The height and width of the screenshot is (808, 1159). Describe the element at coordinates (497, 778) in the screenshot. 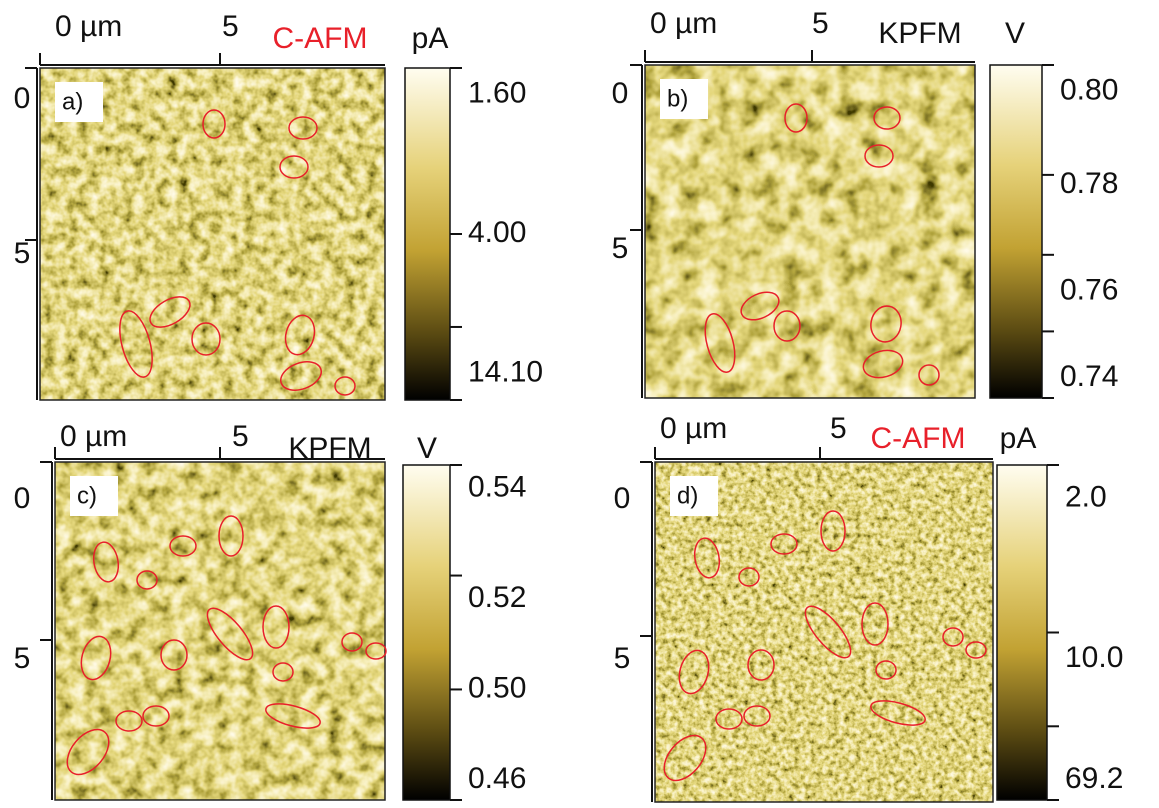

I see `colorbar-label: 0.46` at that location.